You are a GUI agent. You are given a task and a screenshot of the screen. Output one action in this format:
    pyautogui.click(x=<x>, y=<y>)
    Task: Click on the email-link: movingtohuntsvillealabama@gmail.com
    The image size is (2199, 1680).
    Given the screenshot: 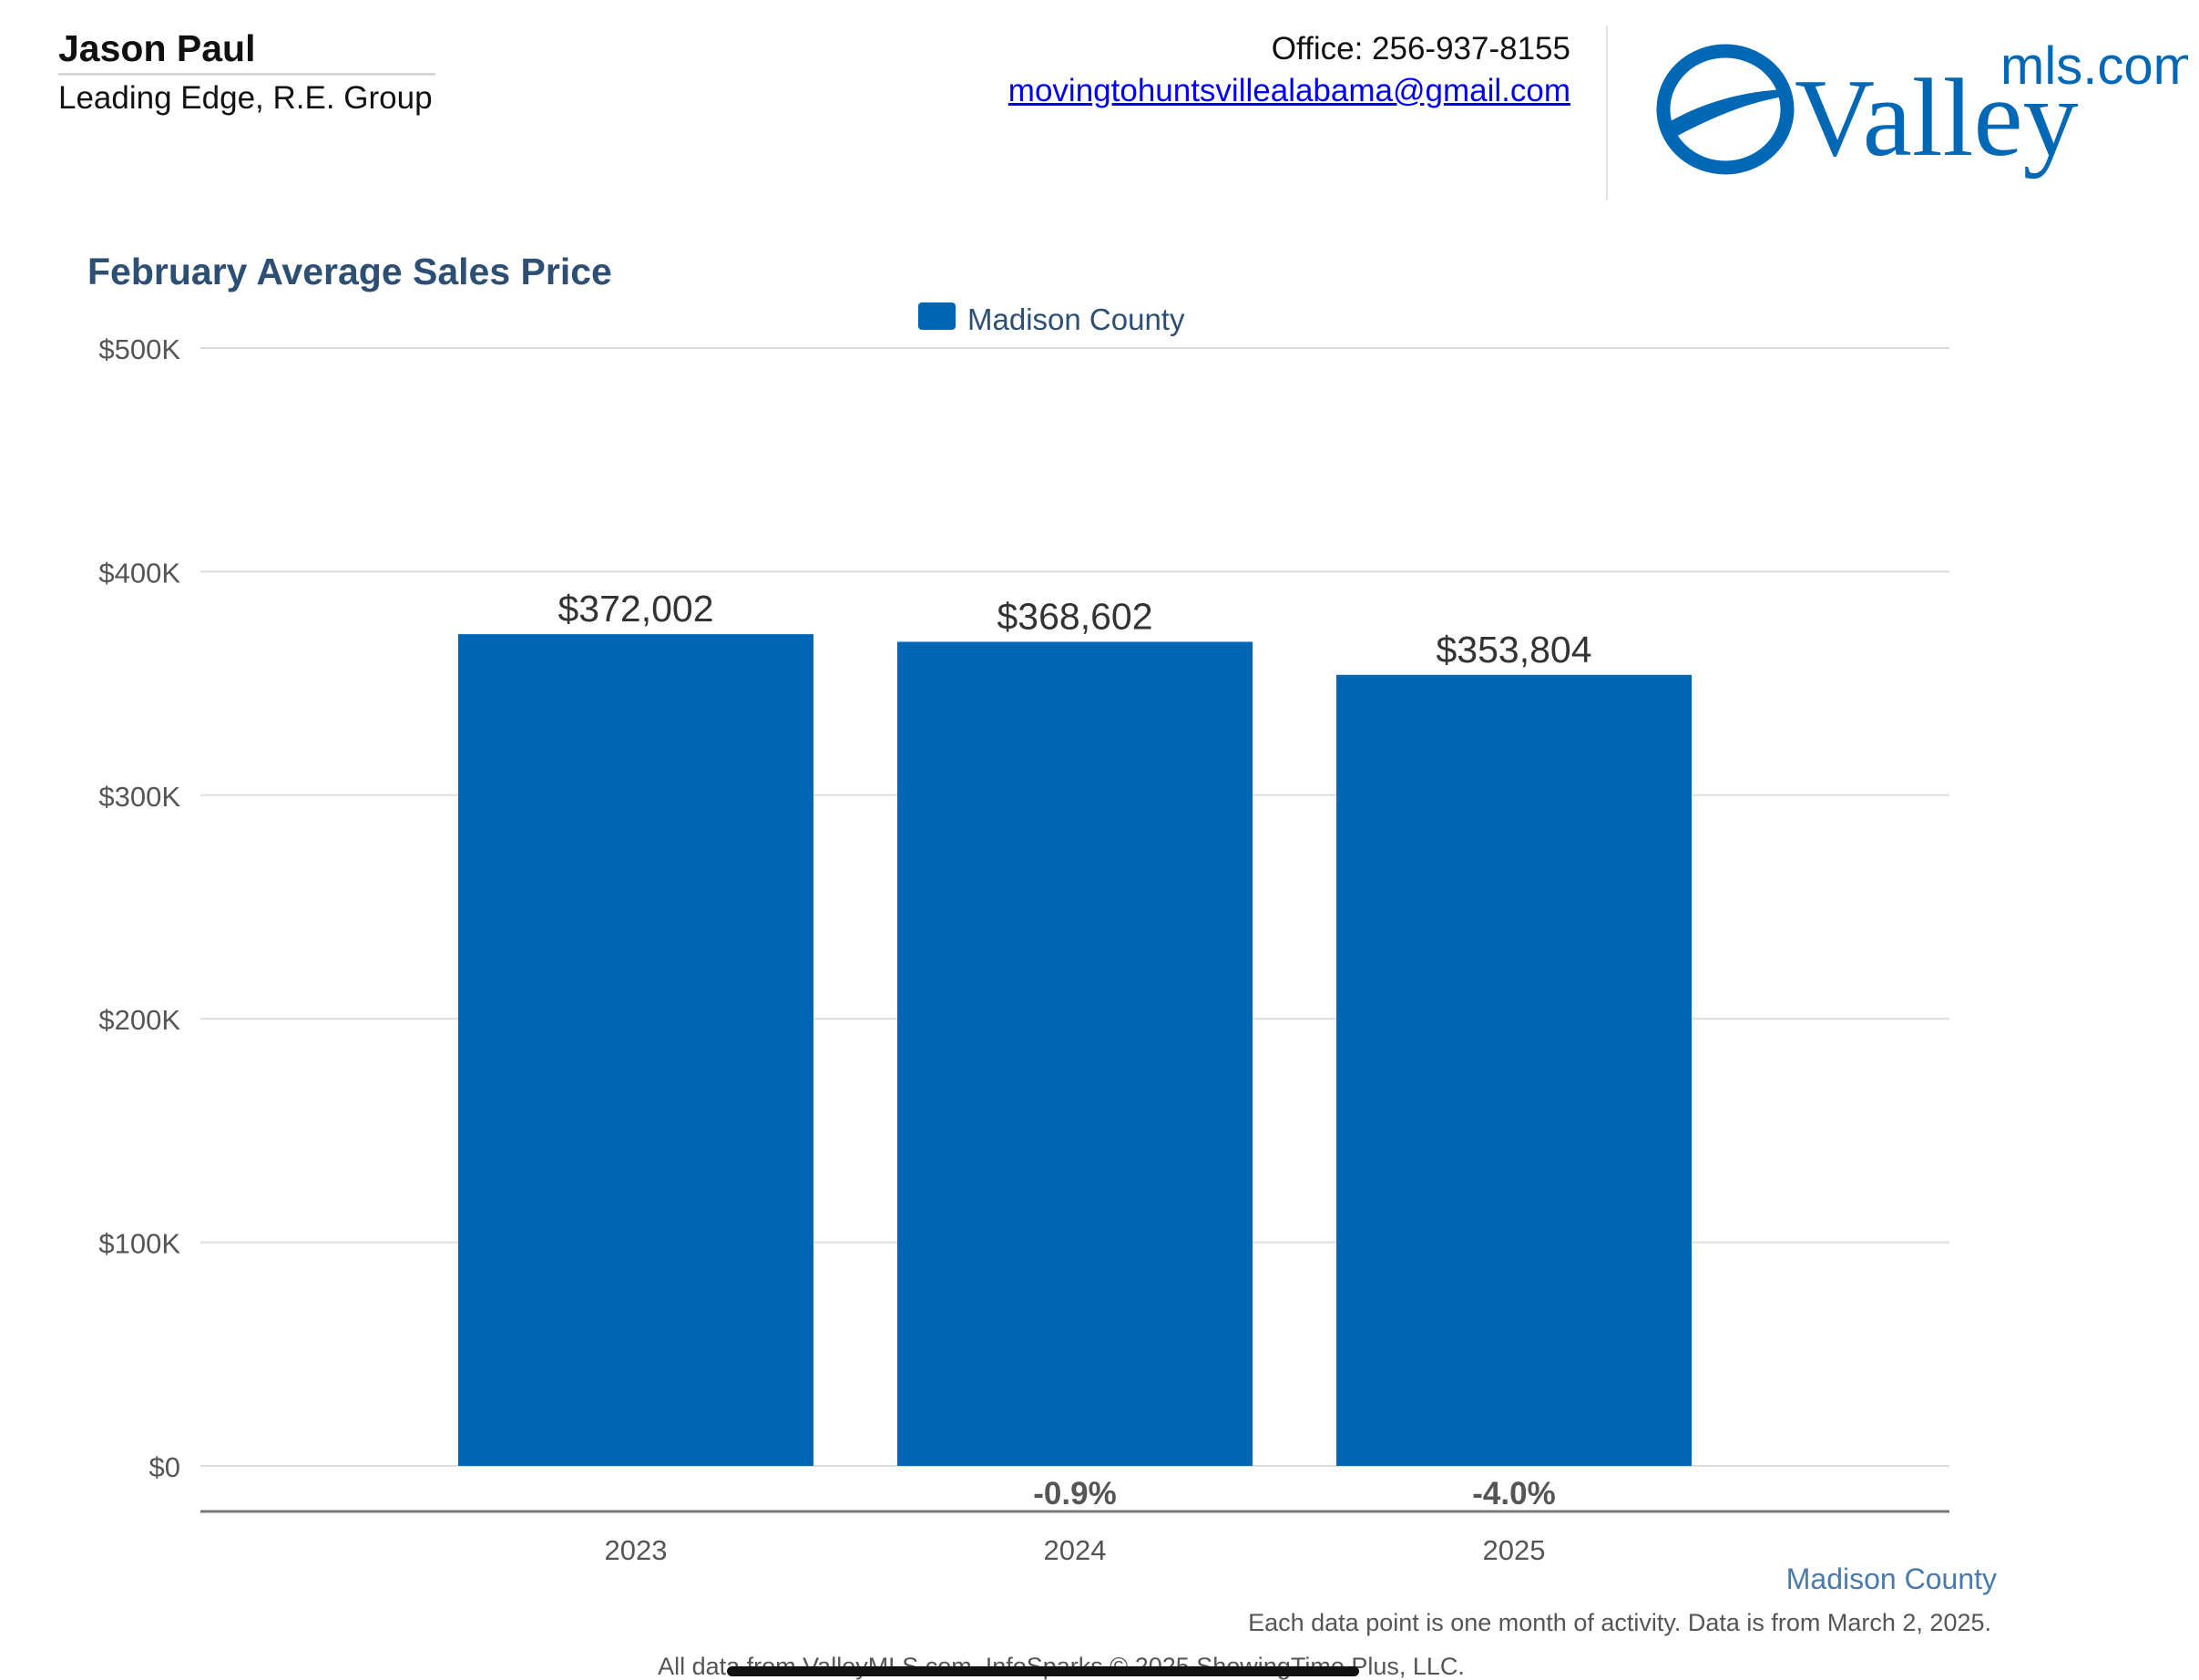 What is the action you would take?
    pyautogui.click(x=1289, y=91)
    